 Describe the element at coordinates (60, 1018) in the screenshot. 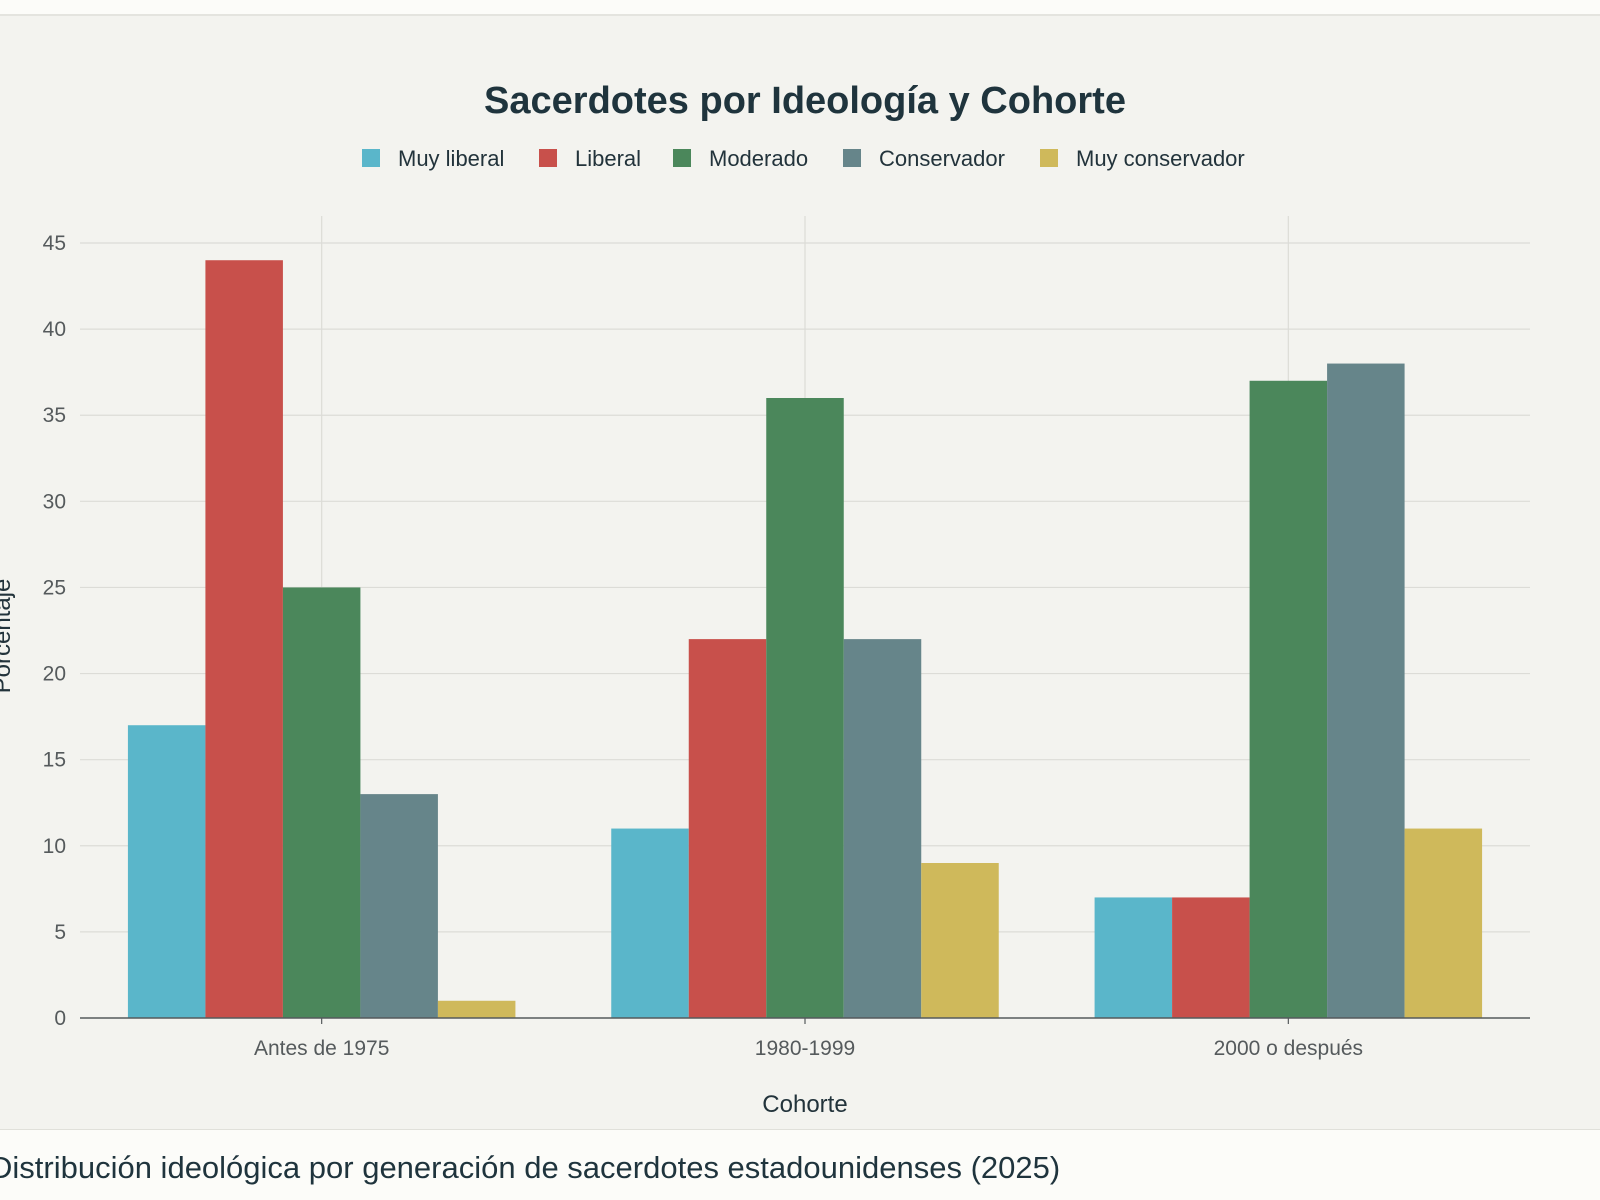

I see `y-tick-label: 0` at that location.